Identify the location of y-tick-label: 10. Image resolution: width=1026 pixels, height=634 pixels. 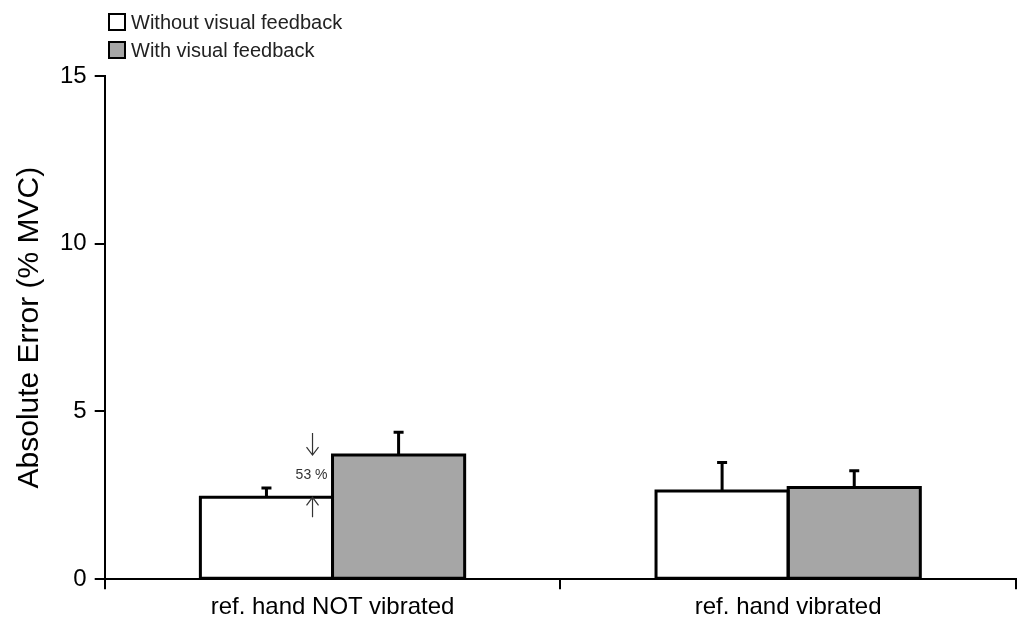
(73, 242).